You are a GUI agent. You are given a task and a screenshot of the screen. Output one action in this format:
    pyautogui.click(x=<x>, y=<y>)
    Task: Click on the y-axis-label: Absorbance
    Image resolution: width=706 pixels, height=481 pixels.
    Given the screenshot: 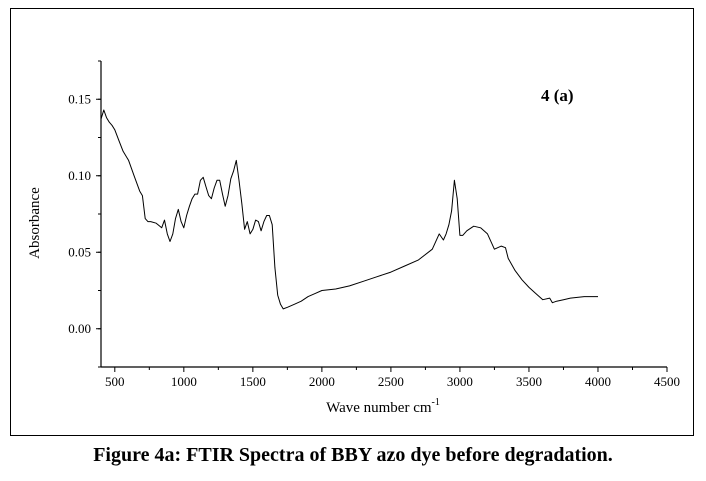 What is the action you would take?
    pyautogui.click(x=35, y=223)
    